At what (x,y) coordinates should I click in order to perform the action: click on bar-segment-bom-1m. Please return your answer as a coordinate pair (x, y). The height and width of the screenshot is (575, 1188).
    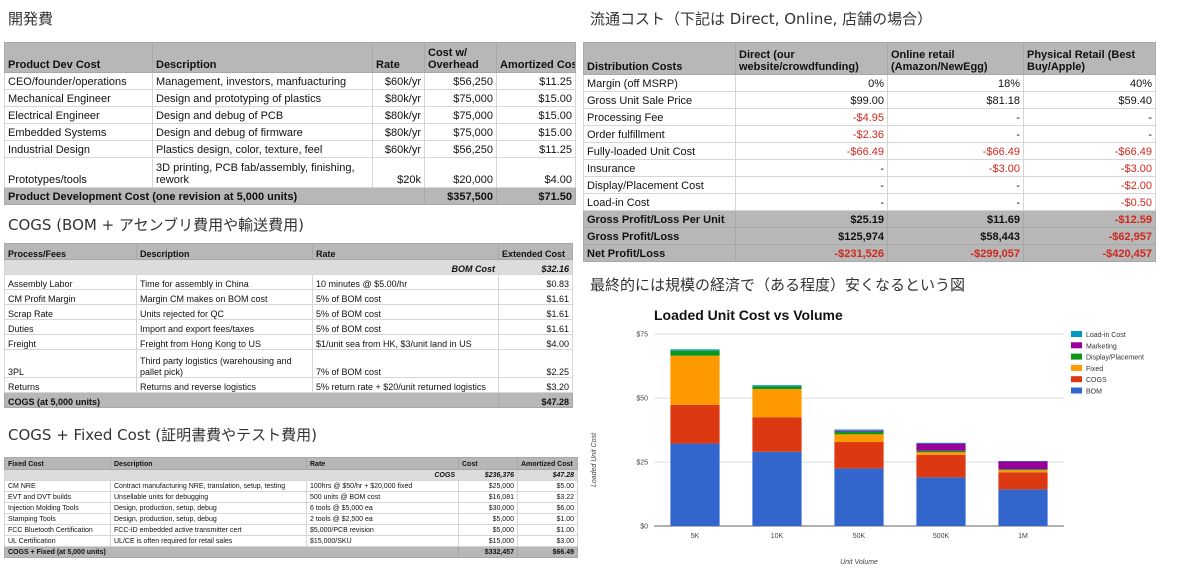
    Looking at the image, I should click on (1023, 507).